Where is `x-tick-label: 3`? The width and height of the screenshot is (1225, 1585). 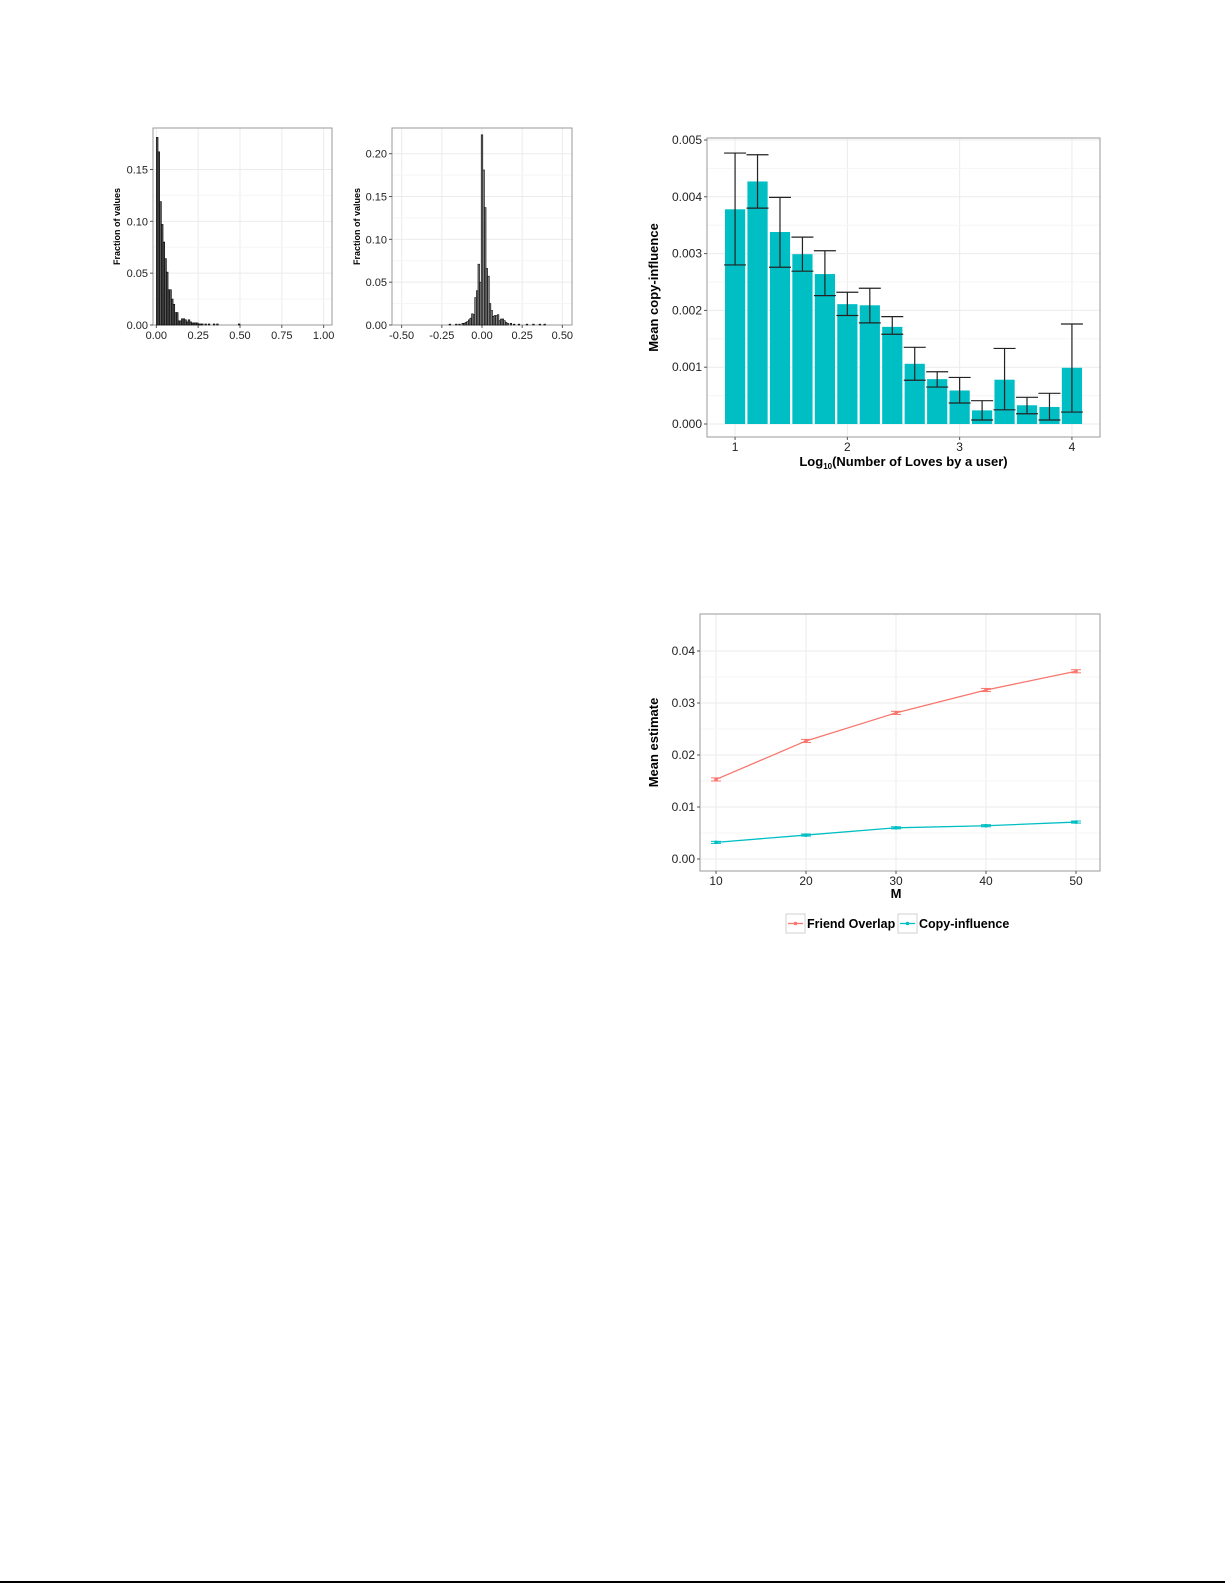
x-tick-label: 3 is located at coordinates (959, 447).